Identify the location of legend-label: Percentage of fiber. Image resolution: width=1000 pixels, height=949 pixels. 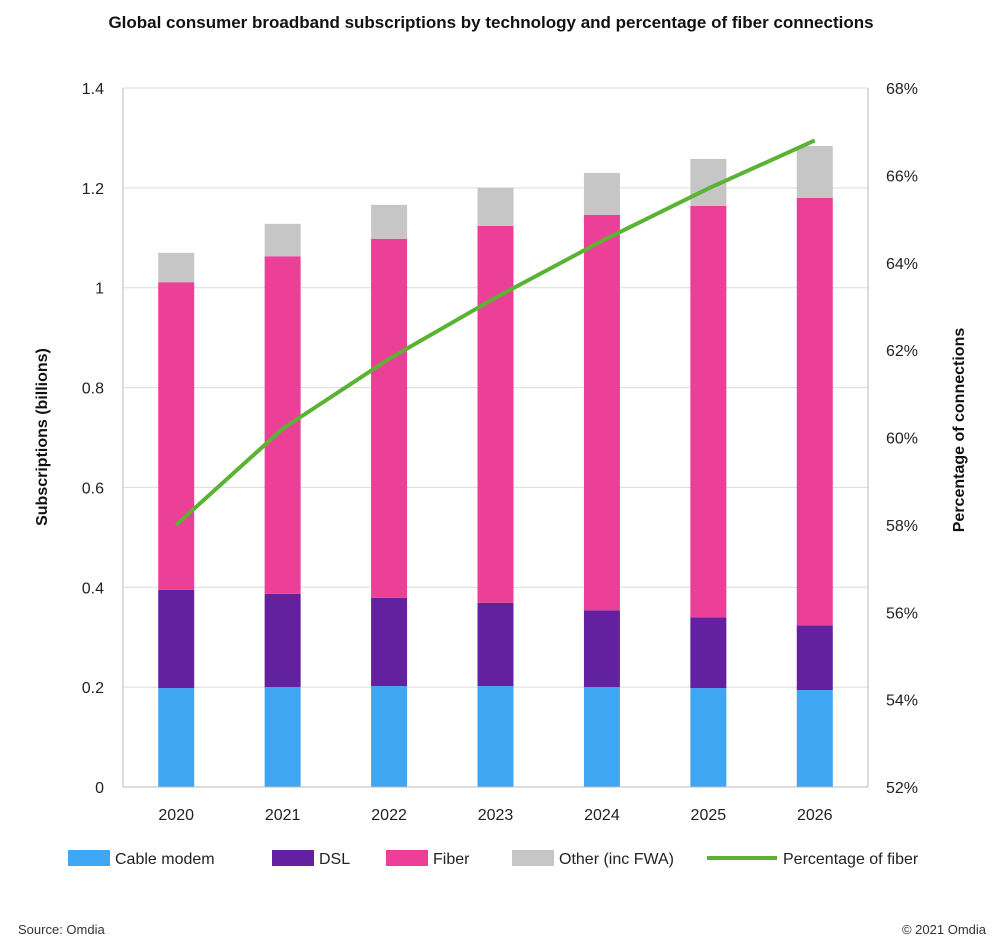
(851, 859).